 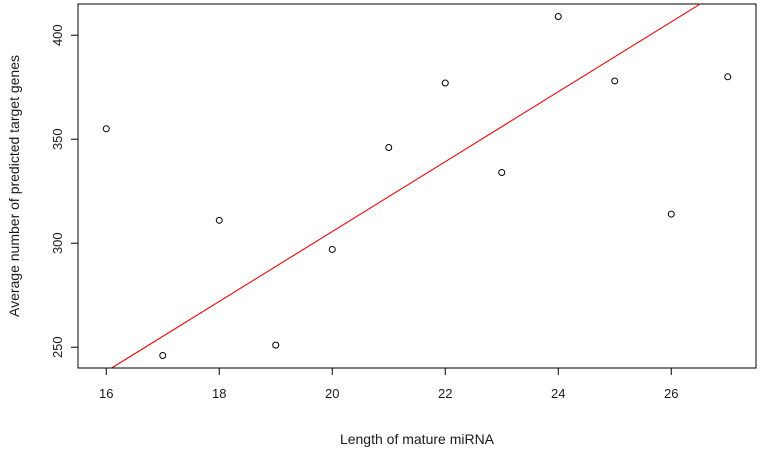 I want to click on y-axis-title: Average number of predicted target genes, so click(x=14, y=186).